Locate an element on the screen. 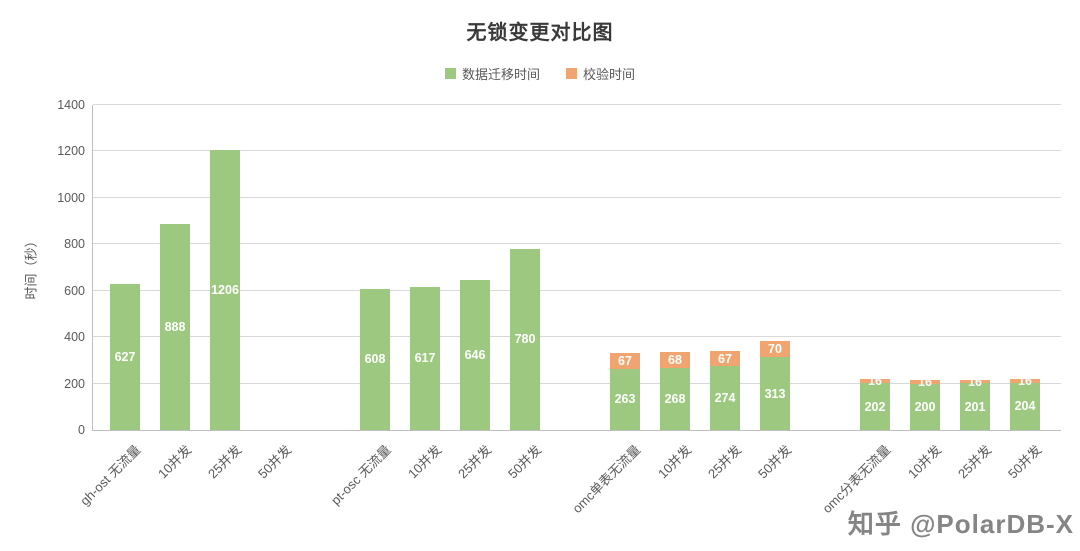  bar-value-label: 780 is located at coordinates (525, 339).